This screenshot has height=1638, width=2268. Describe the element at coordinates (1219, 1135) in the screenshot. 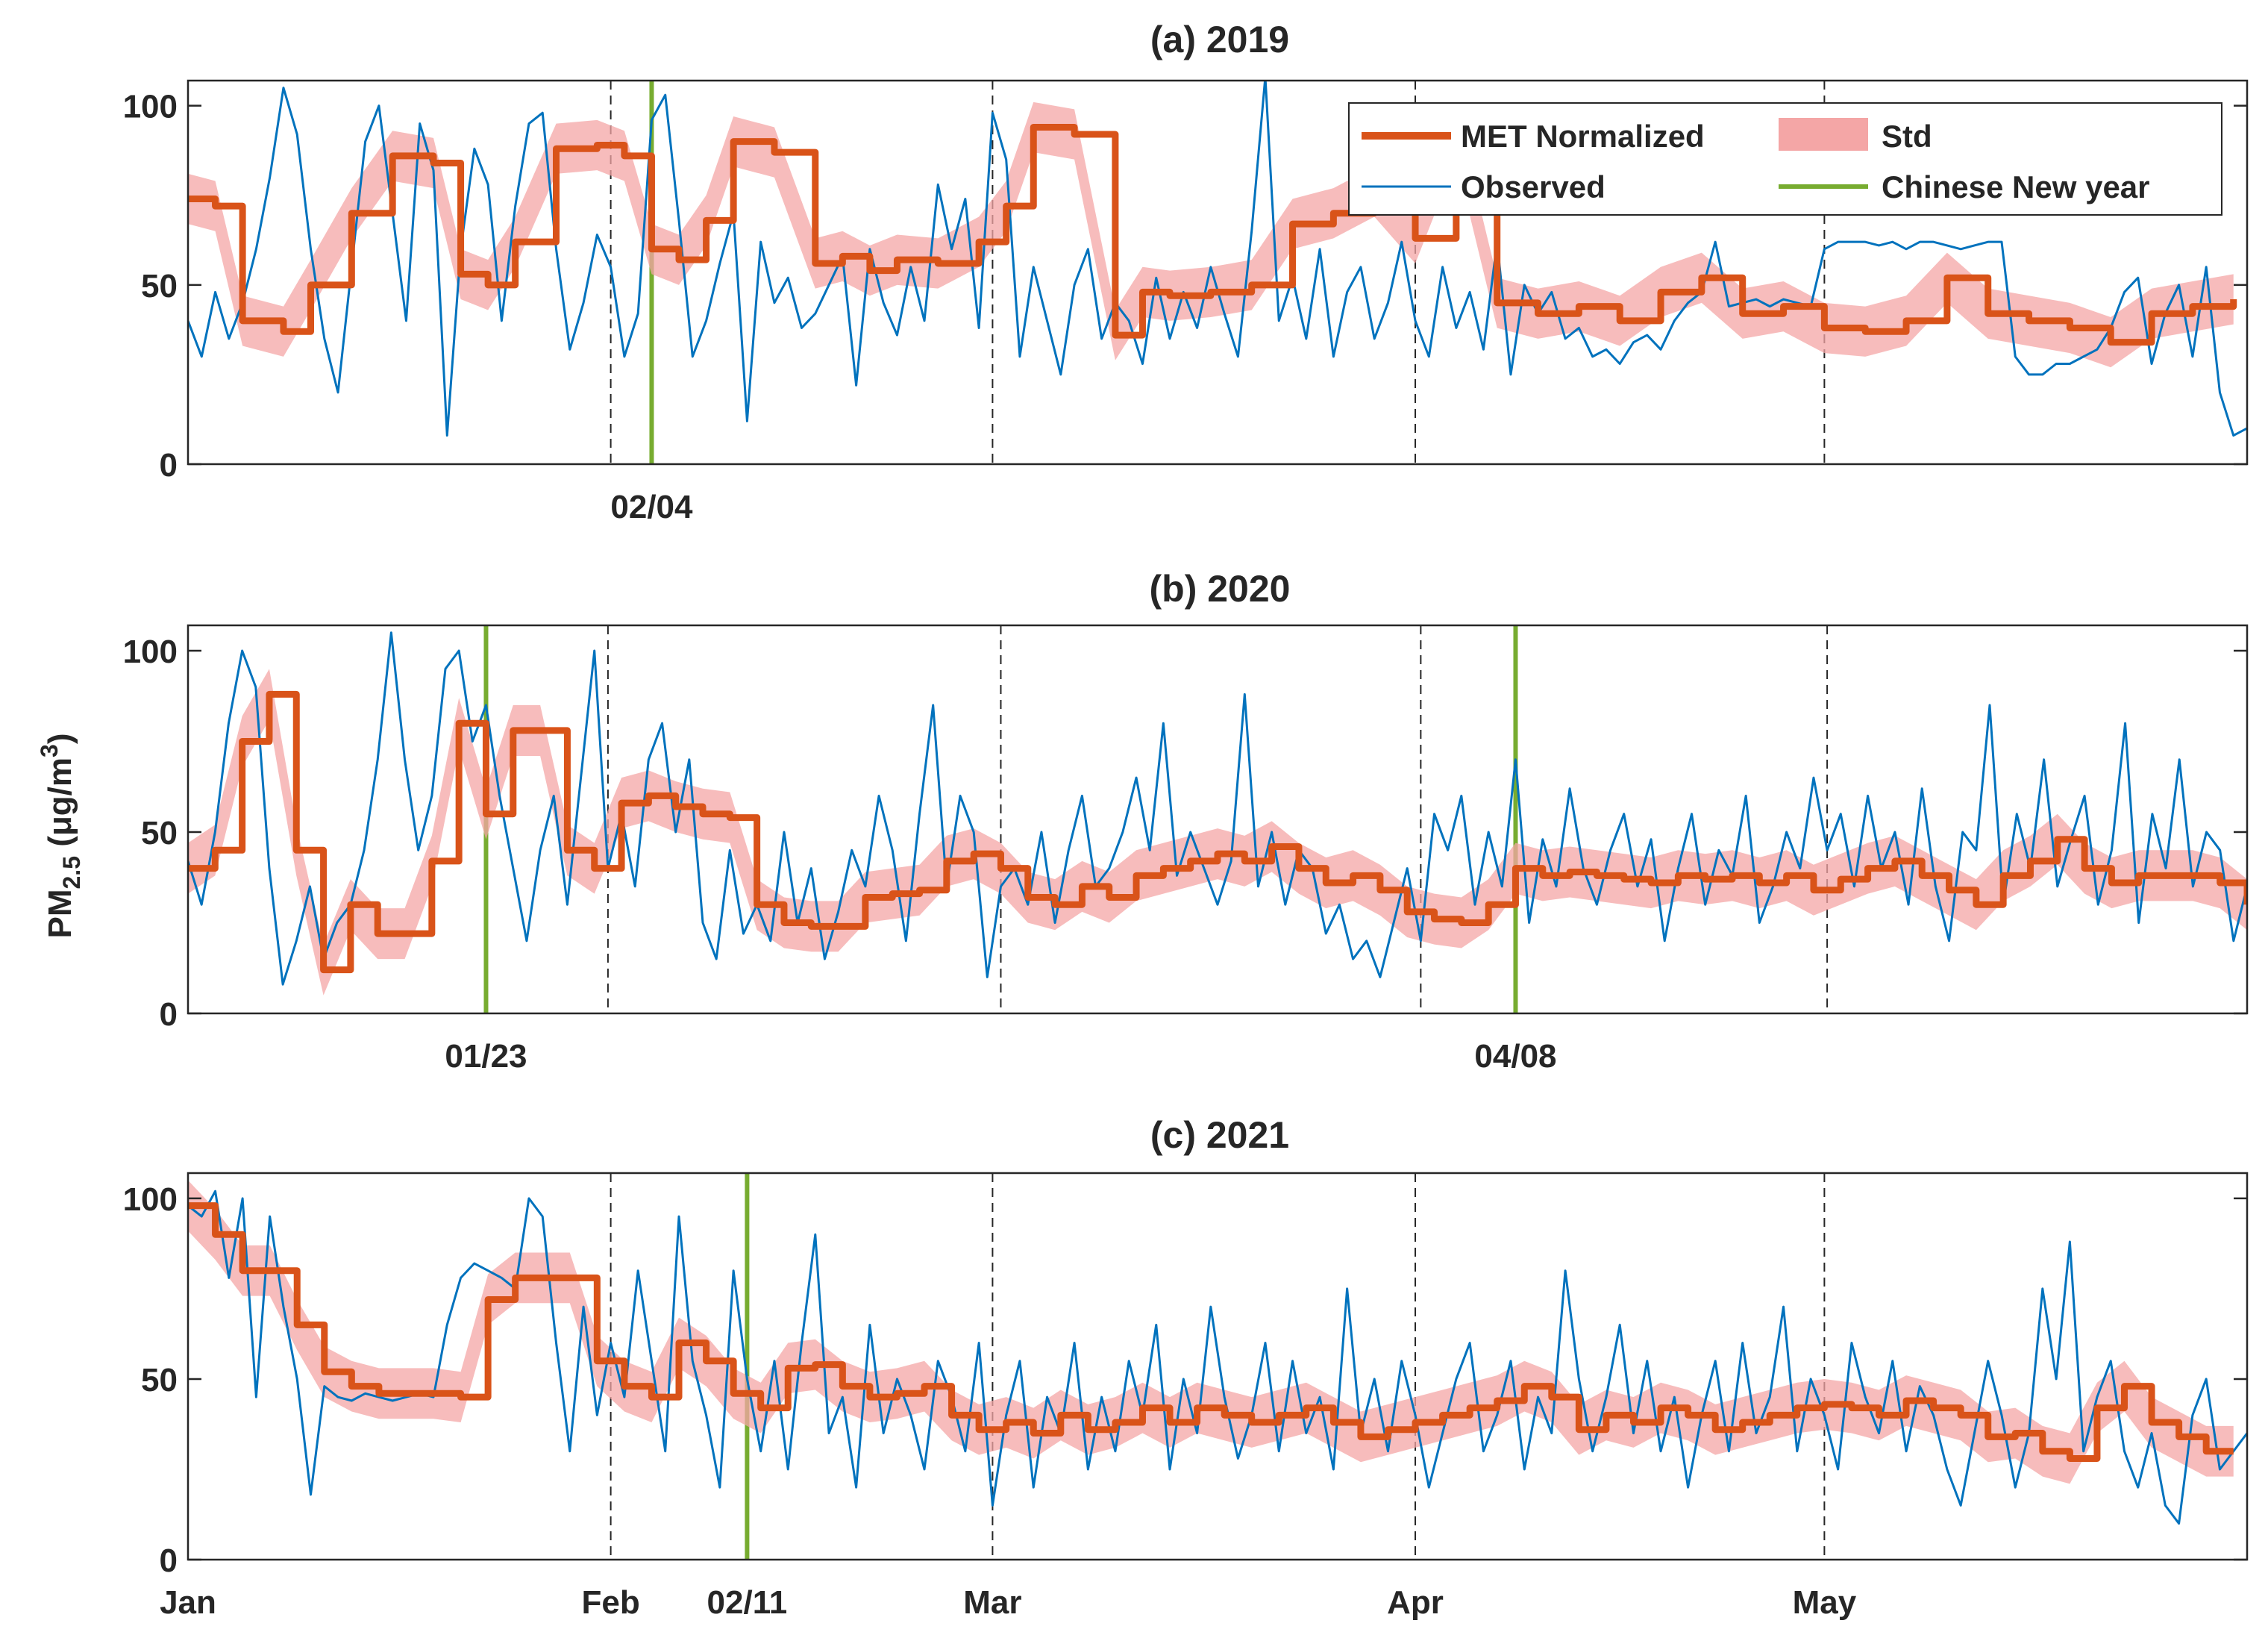

I see `panel-c-title: (c) 2021` at that location.